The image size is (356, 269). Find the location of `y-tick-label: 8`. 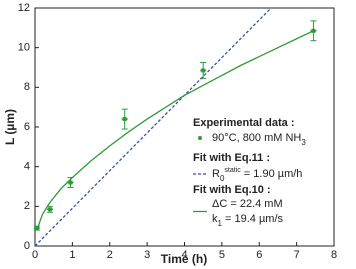

y-tick-label: 8 is located at coordinates (27, 87).